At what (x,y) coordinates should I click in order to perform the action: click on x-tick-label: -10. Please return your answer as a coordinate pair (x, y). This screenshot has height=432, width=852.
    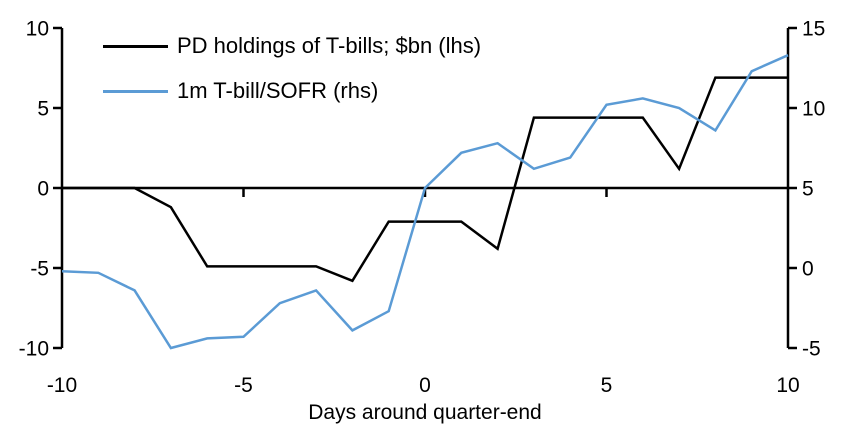
    Looking at the image, I should click on (62, 385).